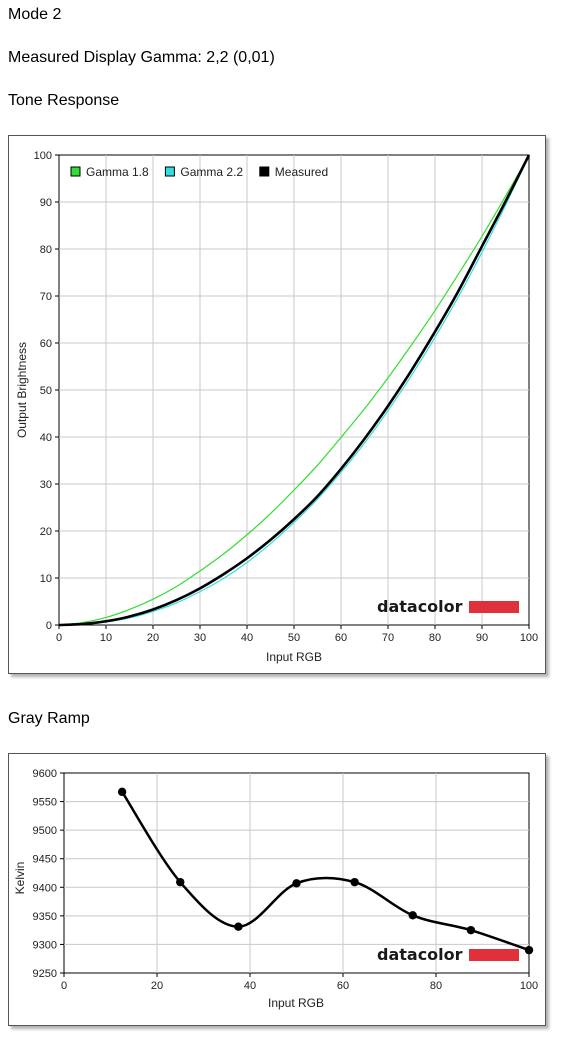 Image resolution: width=562 pixels, height=1042 pixels. Describe the element at coordinates (200, 638) in the screenshot. I see `x-tick-label: 30` at that location.